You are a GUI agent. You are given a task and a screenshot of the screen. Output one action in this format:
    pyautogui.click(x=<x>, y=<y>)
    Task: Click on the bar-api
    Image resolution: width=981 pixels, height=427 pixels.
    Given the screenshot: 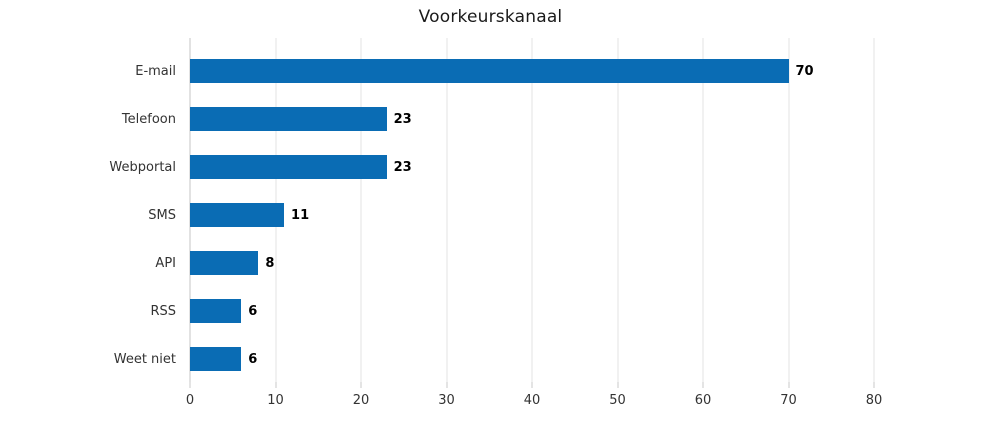 What is the action you would take?
    pyautogui.click(x=224, y=263)
    